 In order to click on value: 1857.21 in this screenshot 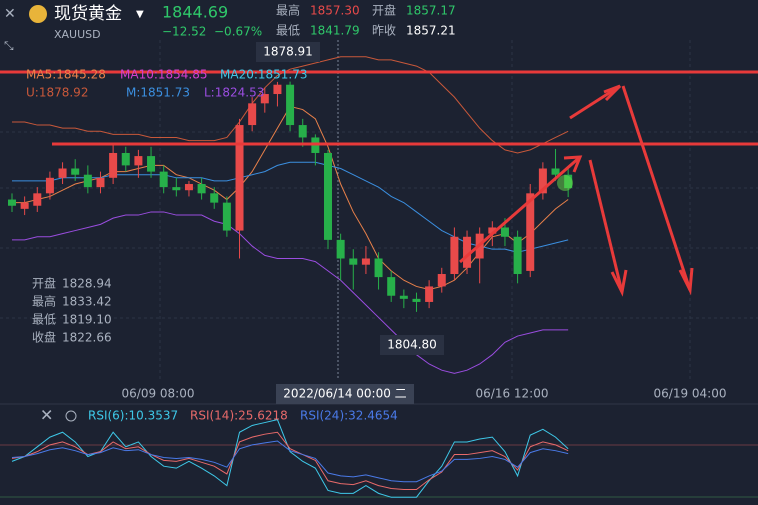, I will do `click(431, 31)`.